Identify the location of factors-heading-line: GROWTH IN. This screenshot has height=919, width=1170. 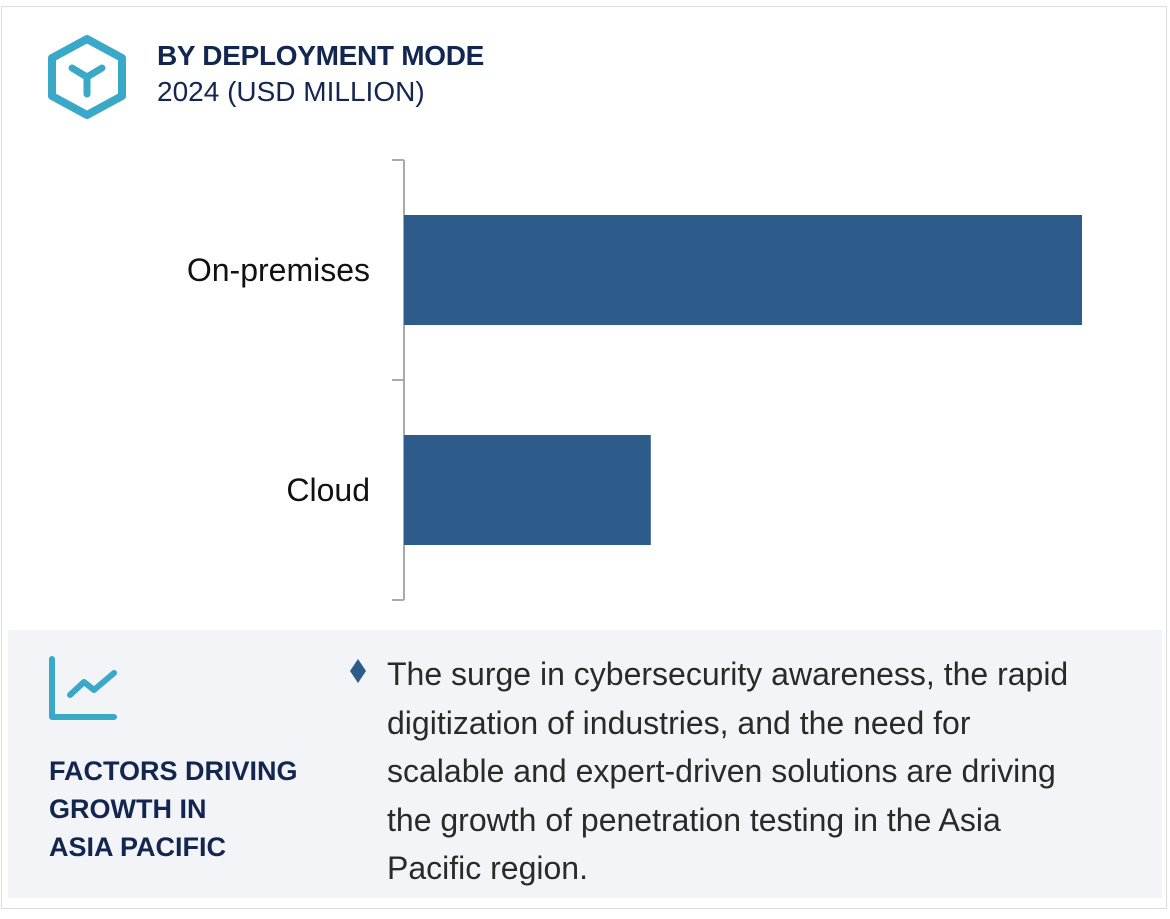
(128, 809).